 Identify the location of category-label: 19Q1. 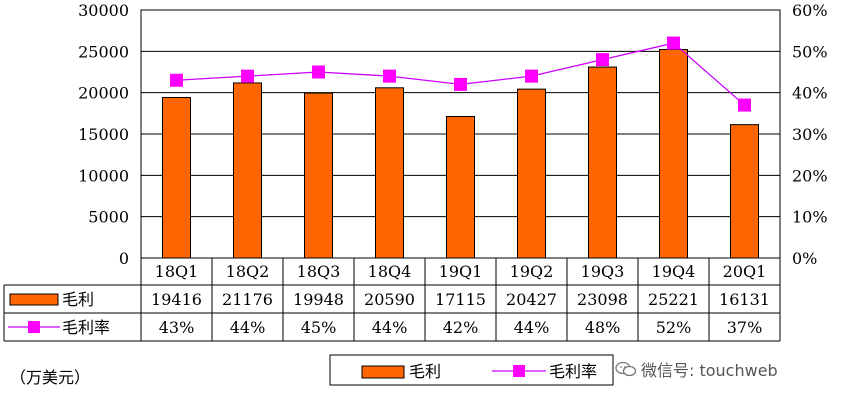
(461, 271).